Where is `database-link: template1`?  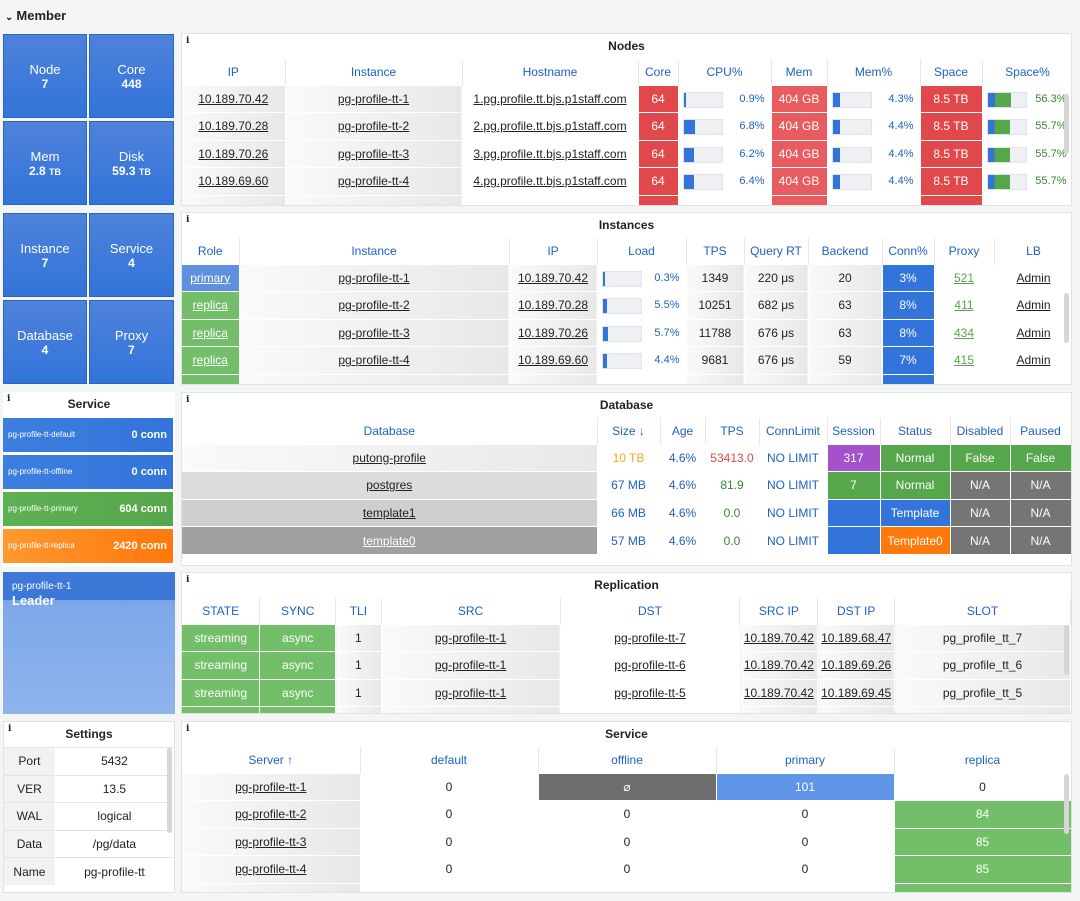 database-link: template1 is located at coordinates (389, 512).